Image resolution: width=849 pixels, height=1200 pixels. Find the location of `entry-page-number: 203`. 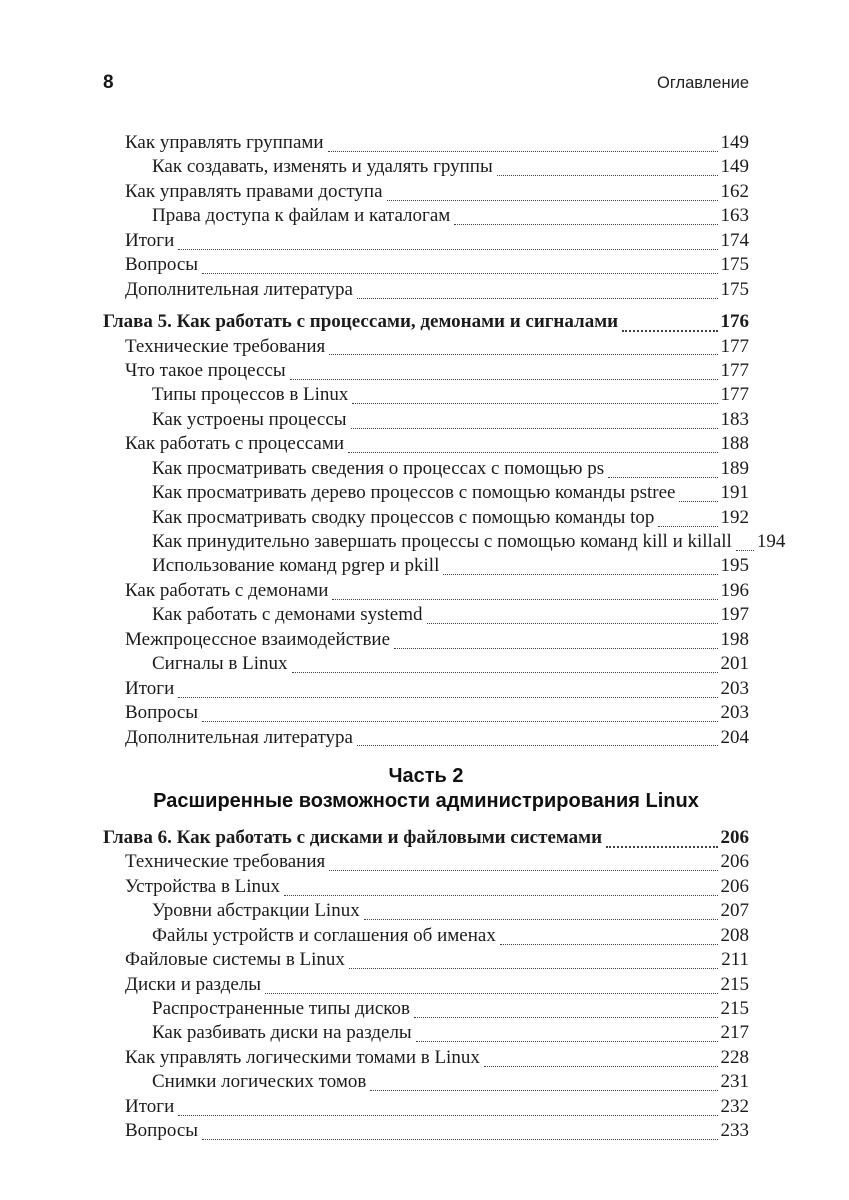

entry-page-number: 203 is located at coordinates (735, 688).